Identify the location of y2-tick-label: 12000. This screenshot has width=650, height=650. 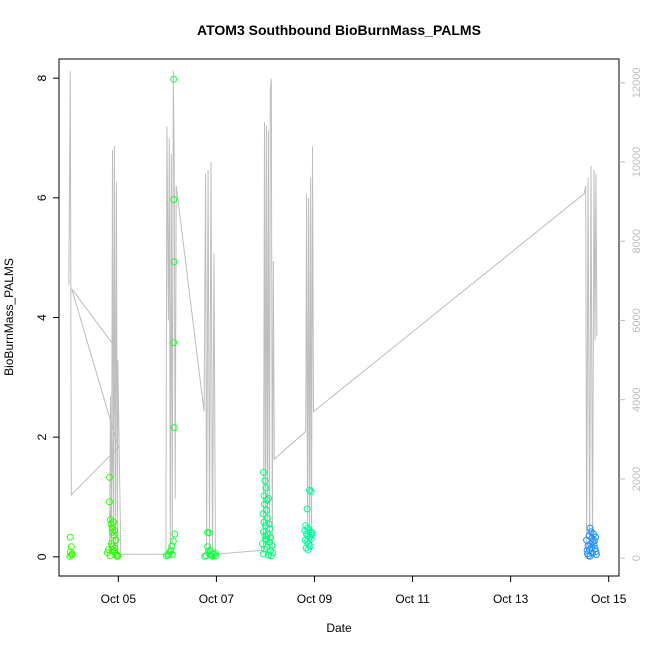
(637, 82).